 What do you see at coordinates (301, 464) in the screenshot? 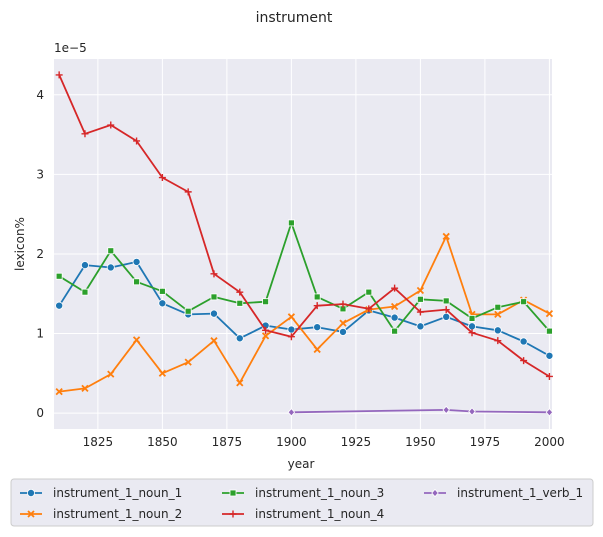
I see `x-axis-label: year` at bounding box center [301, 464].